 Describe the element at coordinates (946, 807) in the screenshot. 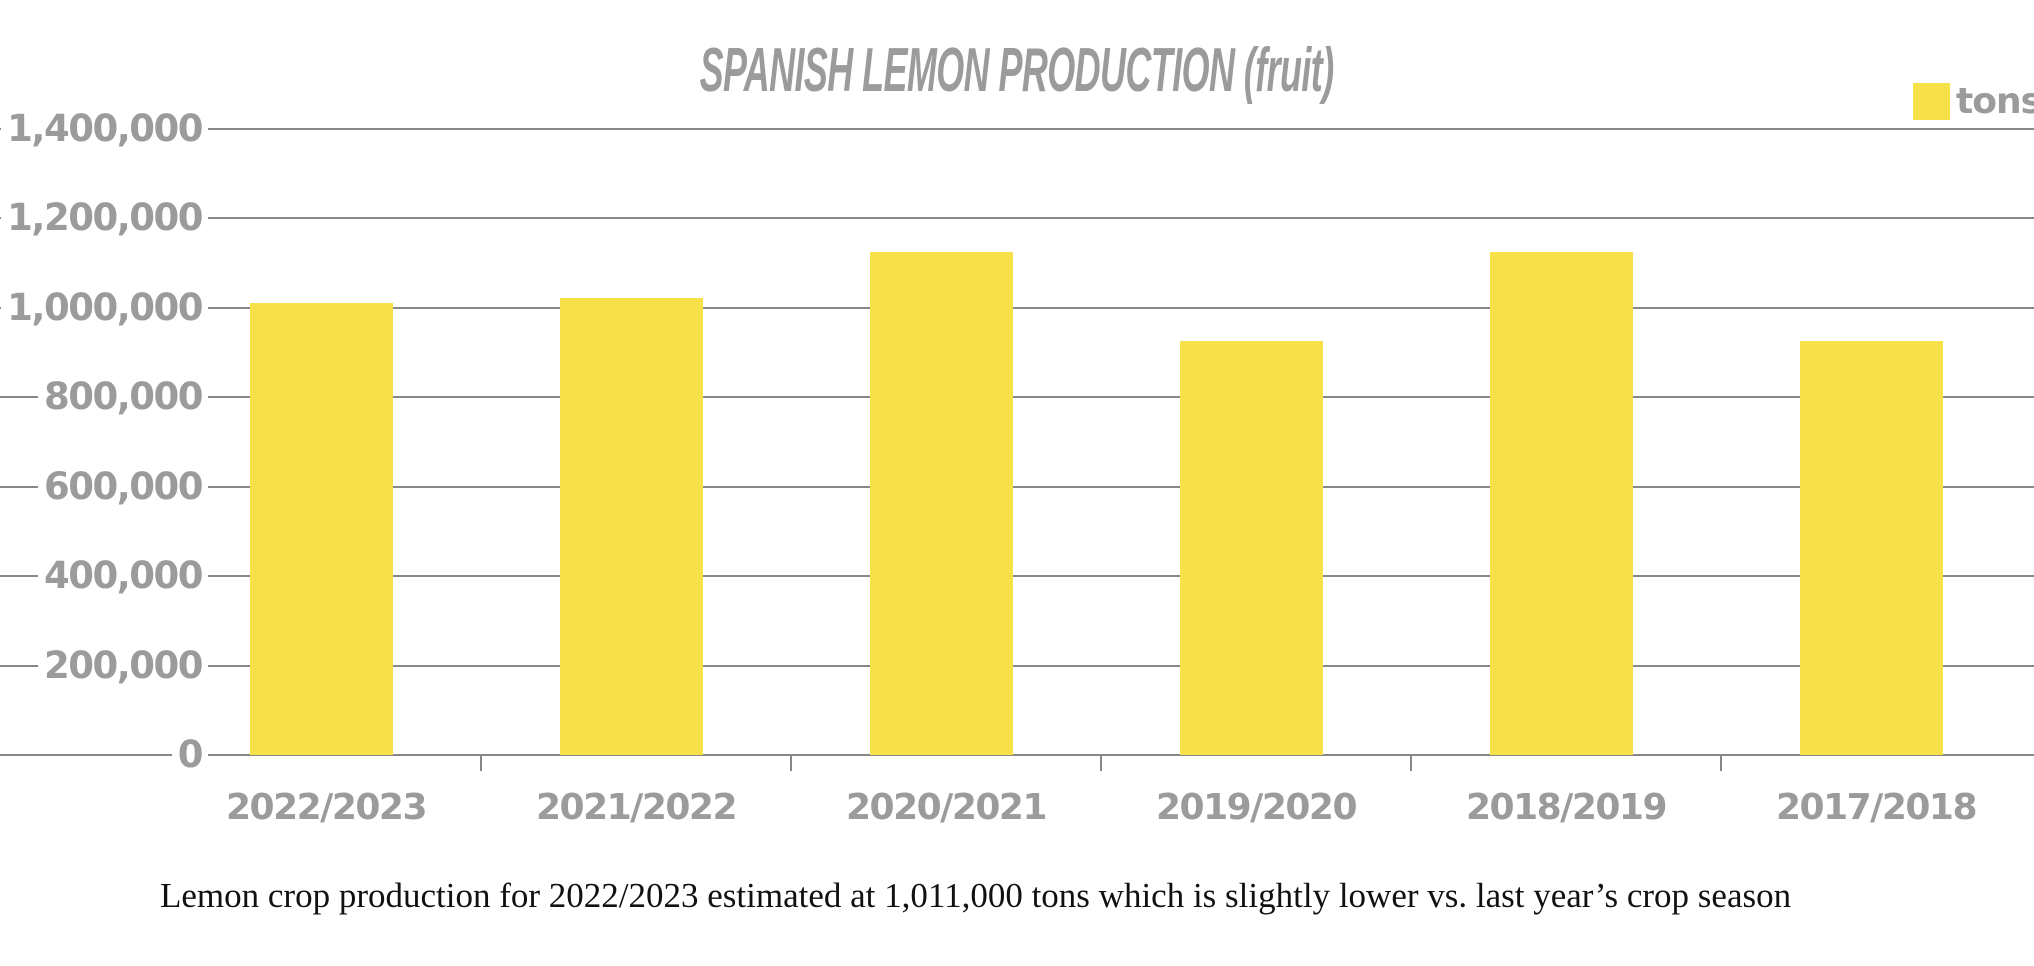

I see `x-tick-label: 2020/2021` at that location.